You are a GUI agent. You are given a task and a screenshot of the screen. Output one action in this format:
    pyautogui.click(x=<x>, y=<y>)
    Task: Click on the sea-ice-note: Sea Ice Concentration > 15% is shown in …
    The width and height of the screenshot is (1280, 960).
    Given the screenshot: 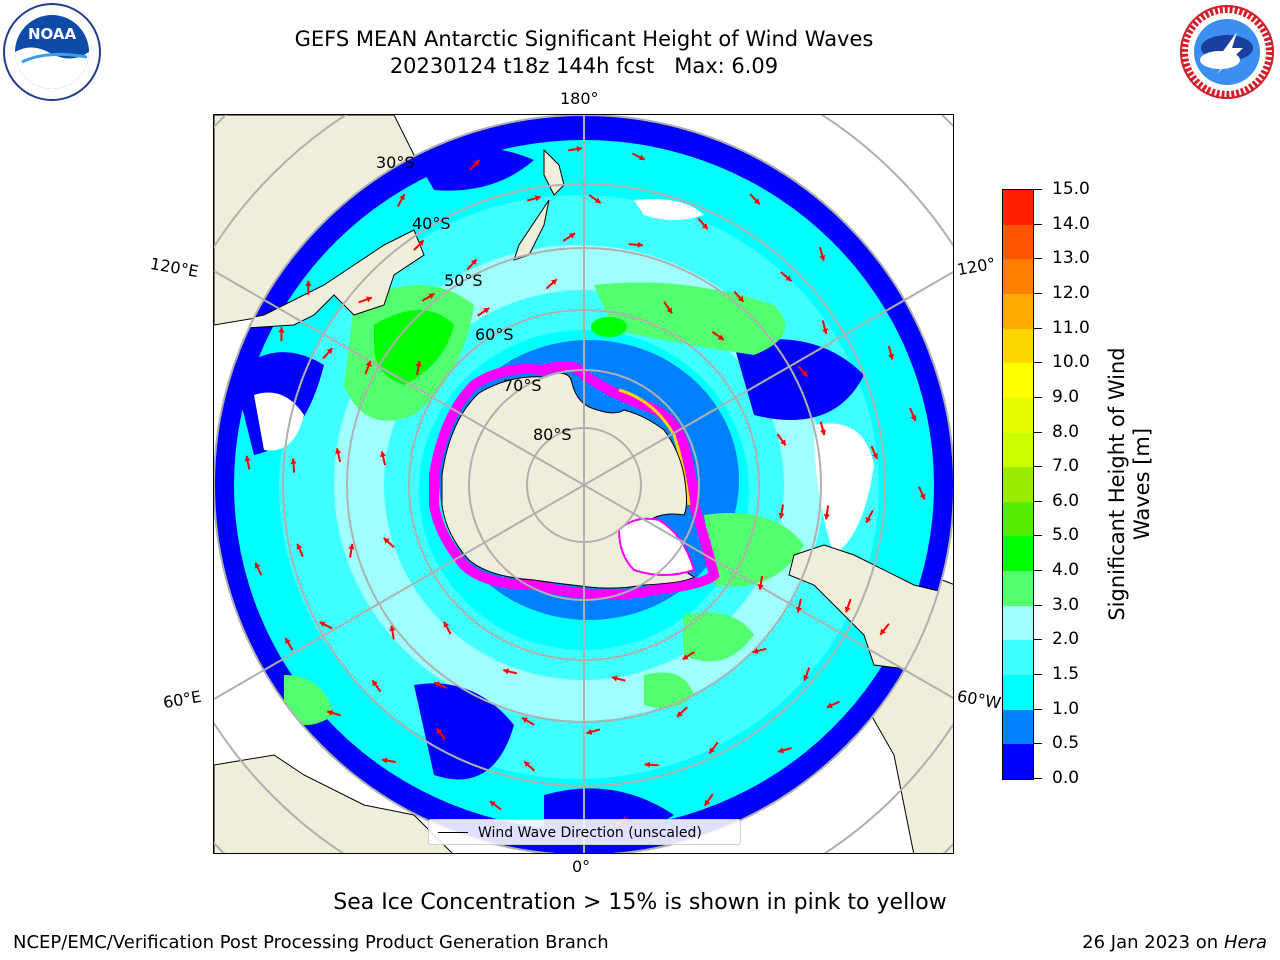 What is the action you would take?
    pyautogui.click(x=640, y=902)
    